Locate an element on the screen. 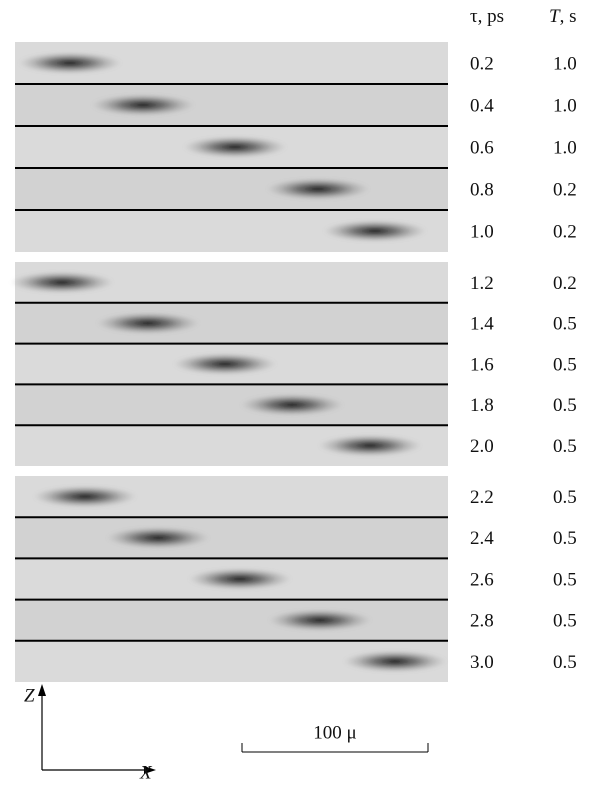  tau-value: 2.6 is located at coordinates (482, 579).